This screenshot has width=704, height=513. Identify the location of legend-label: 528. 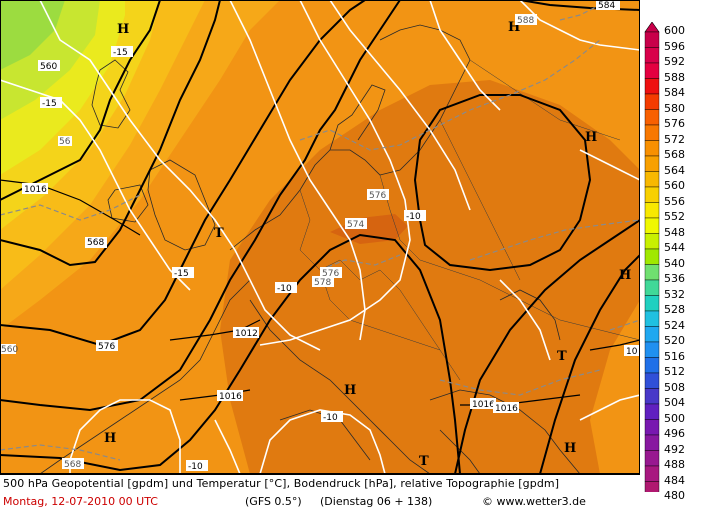
(674, 309).